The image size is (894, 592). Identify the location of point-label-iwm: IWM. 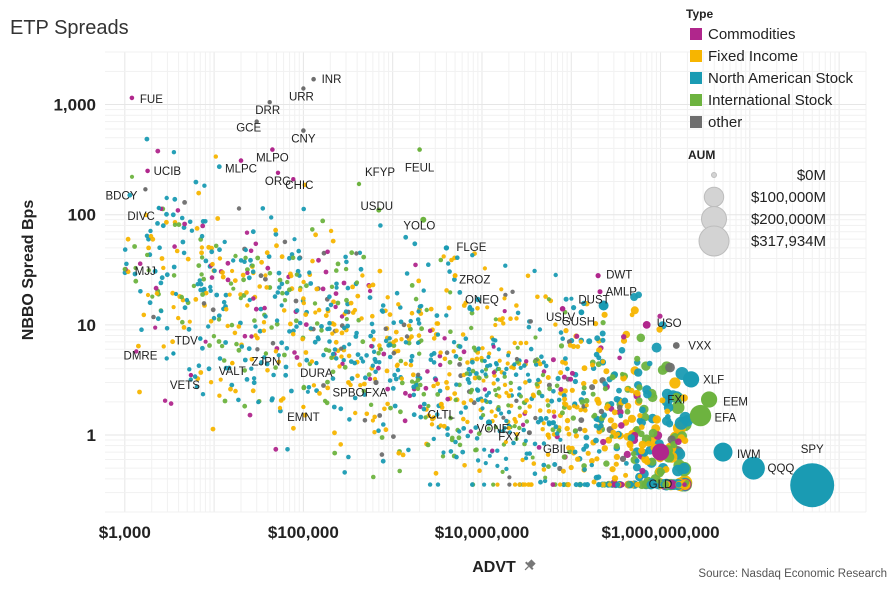
(749, 455).